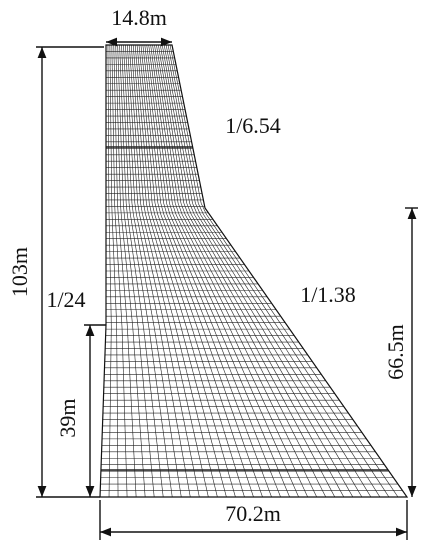  Describe the element at coordinates (395, 352) in the screenshot. I see `lower-height-label: 66.5m` at that location.